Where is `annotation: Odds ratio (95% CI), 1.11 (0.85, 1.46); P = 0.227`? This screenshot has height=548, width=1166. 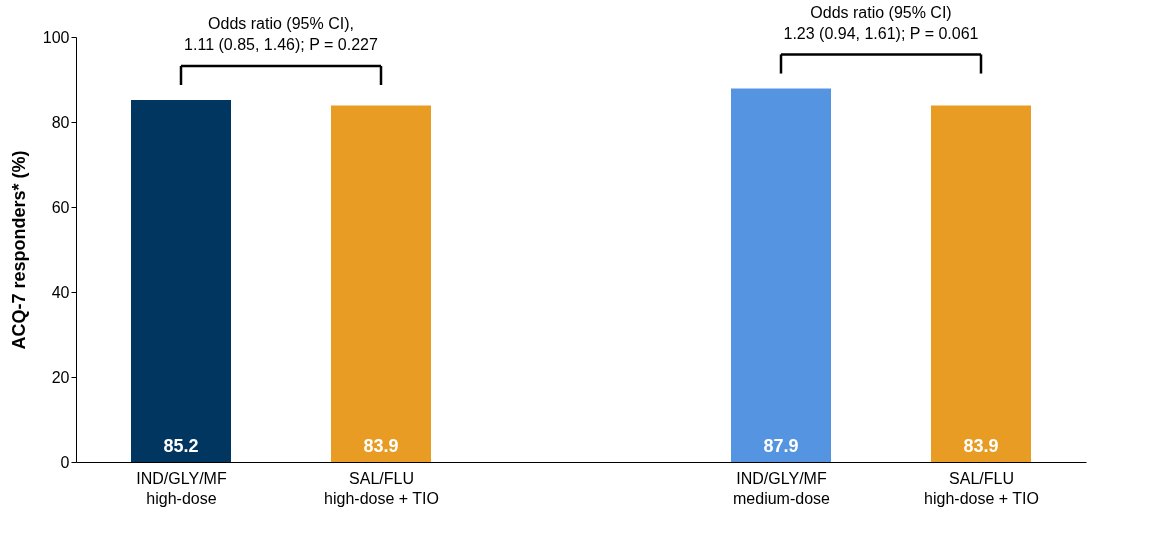
annotation: Odds ratio (95% CI), 1.11 (0.85, 1.46); P = 0.227 is located at coordinates (281, 34).